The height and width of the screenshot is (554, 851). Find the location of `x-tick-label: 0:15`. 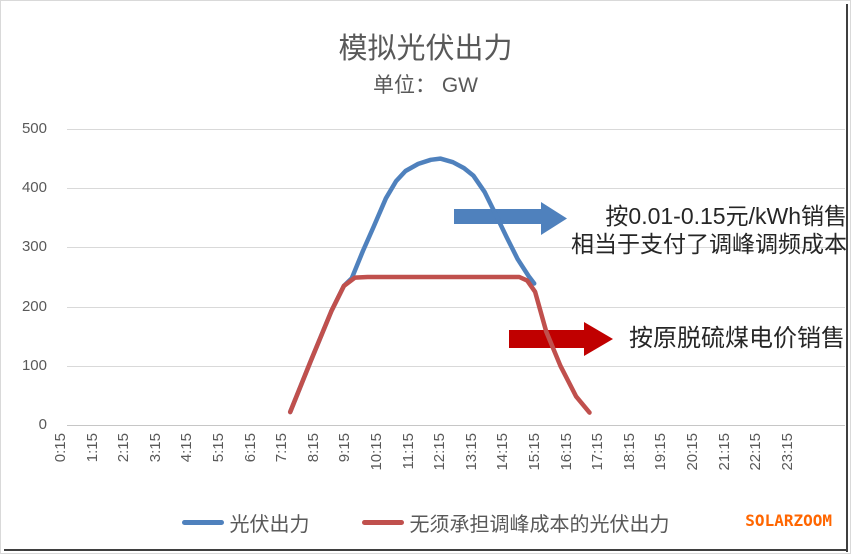

x-tick-label: 0:15 is located at coordinates (60, 448).